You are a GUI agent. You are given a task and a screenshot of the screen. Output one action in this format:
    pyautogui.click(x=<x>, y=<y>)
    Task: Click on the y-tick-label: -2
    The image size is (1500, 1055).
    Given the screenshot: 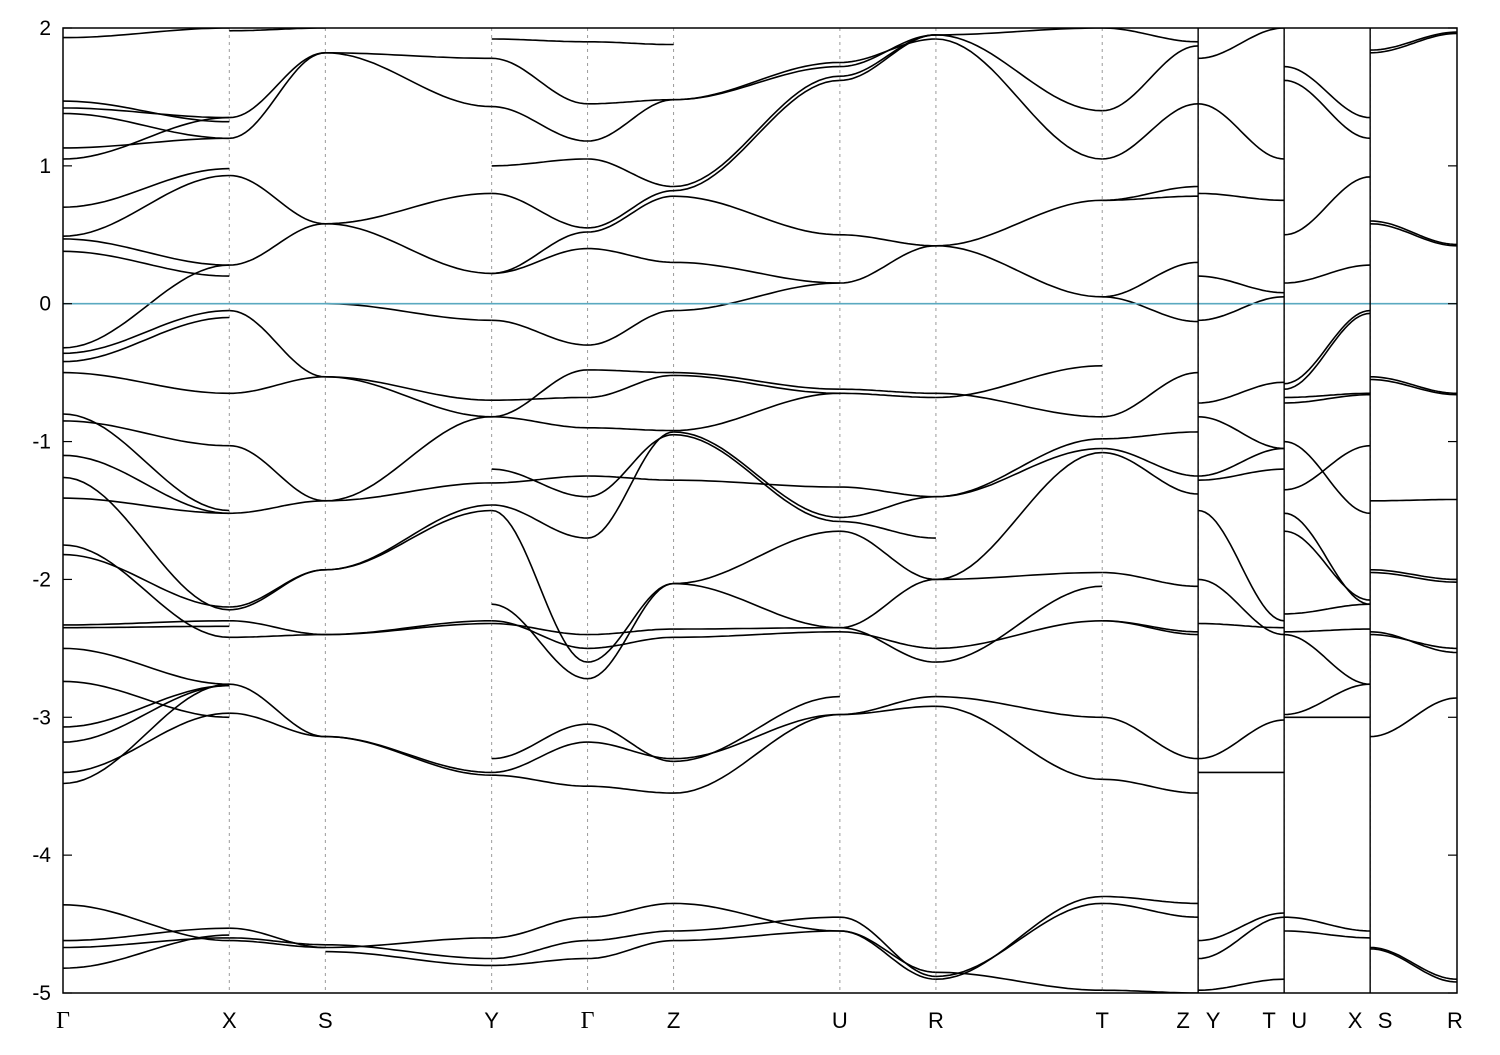 What is the action you would take?
    pyautogui.click(x=41, y=579)
    